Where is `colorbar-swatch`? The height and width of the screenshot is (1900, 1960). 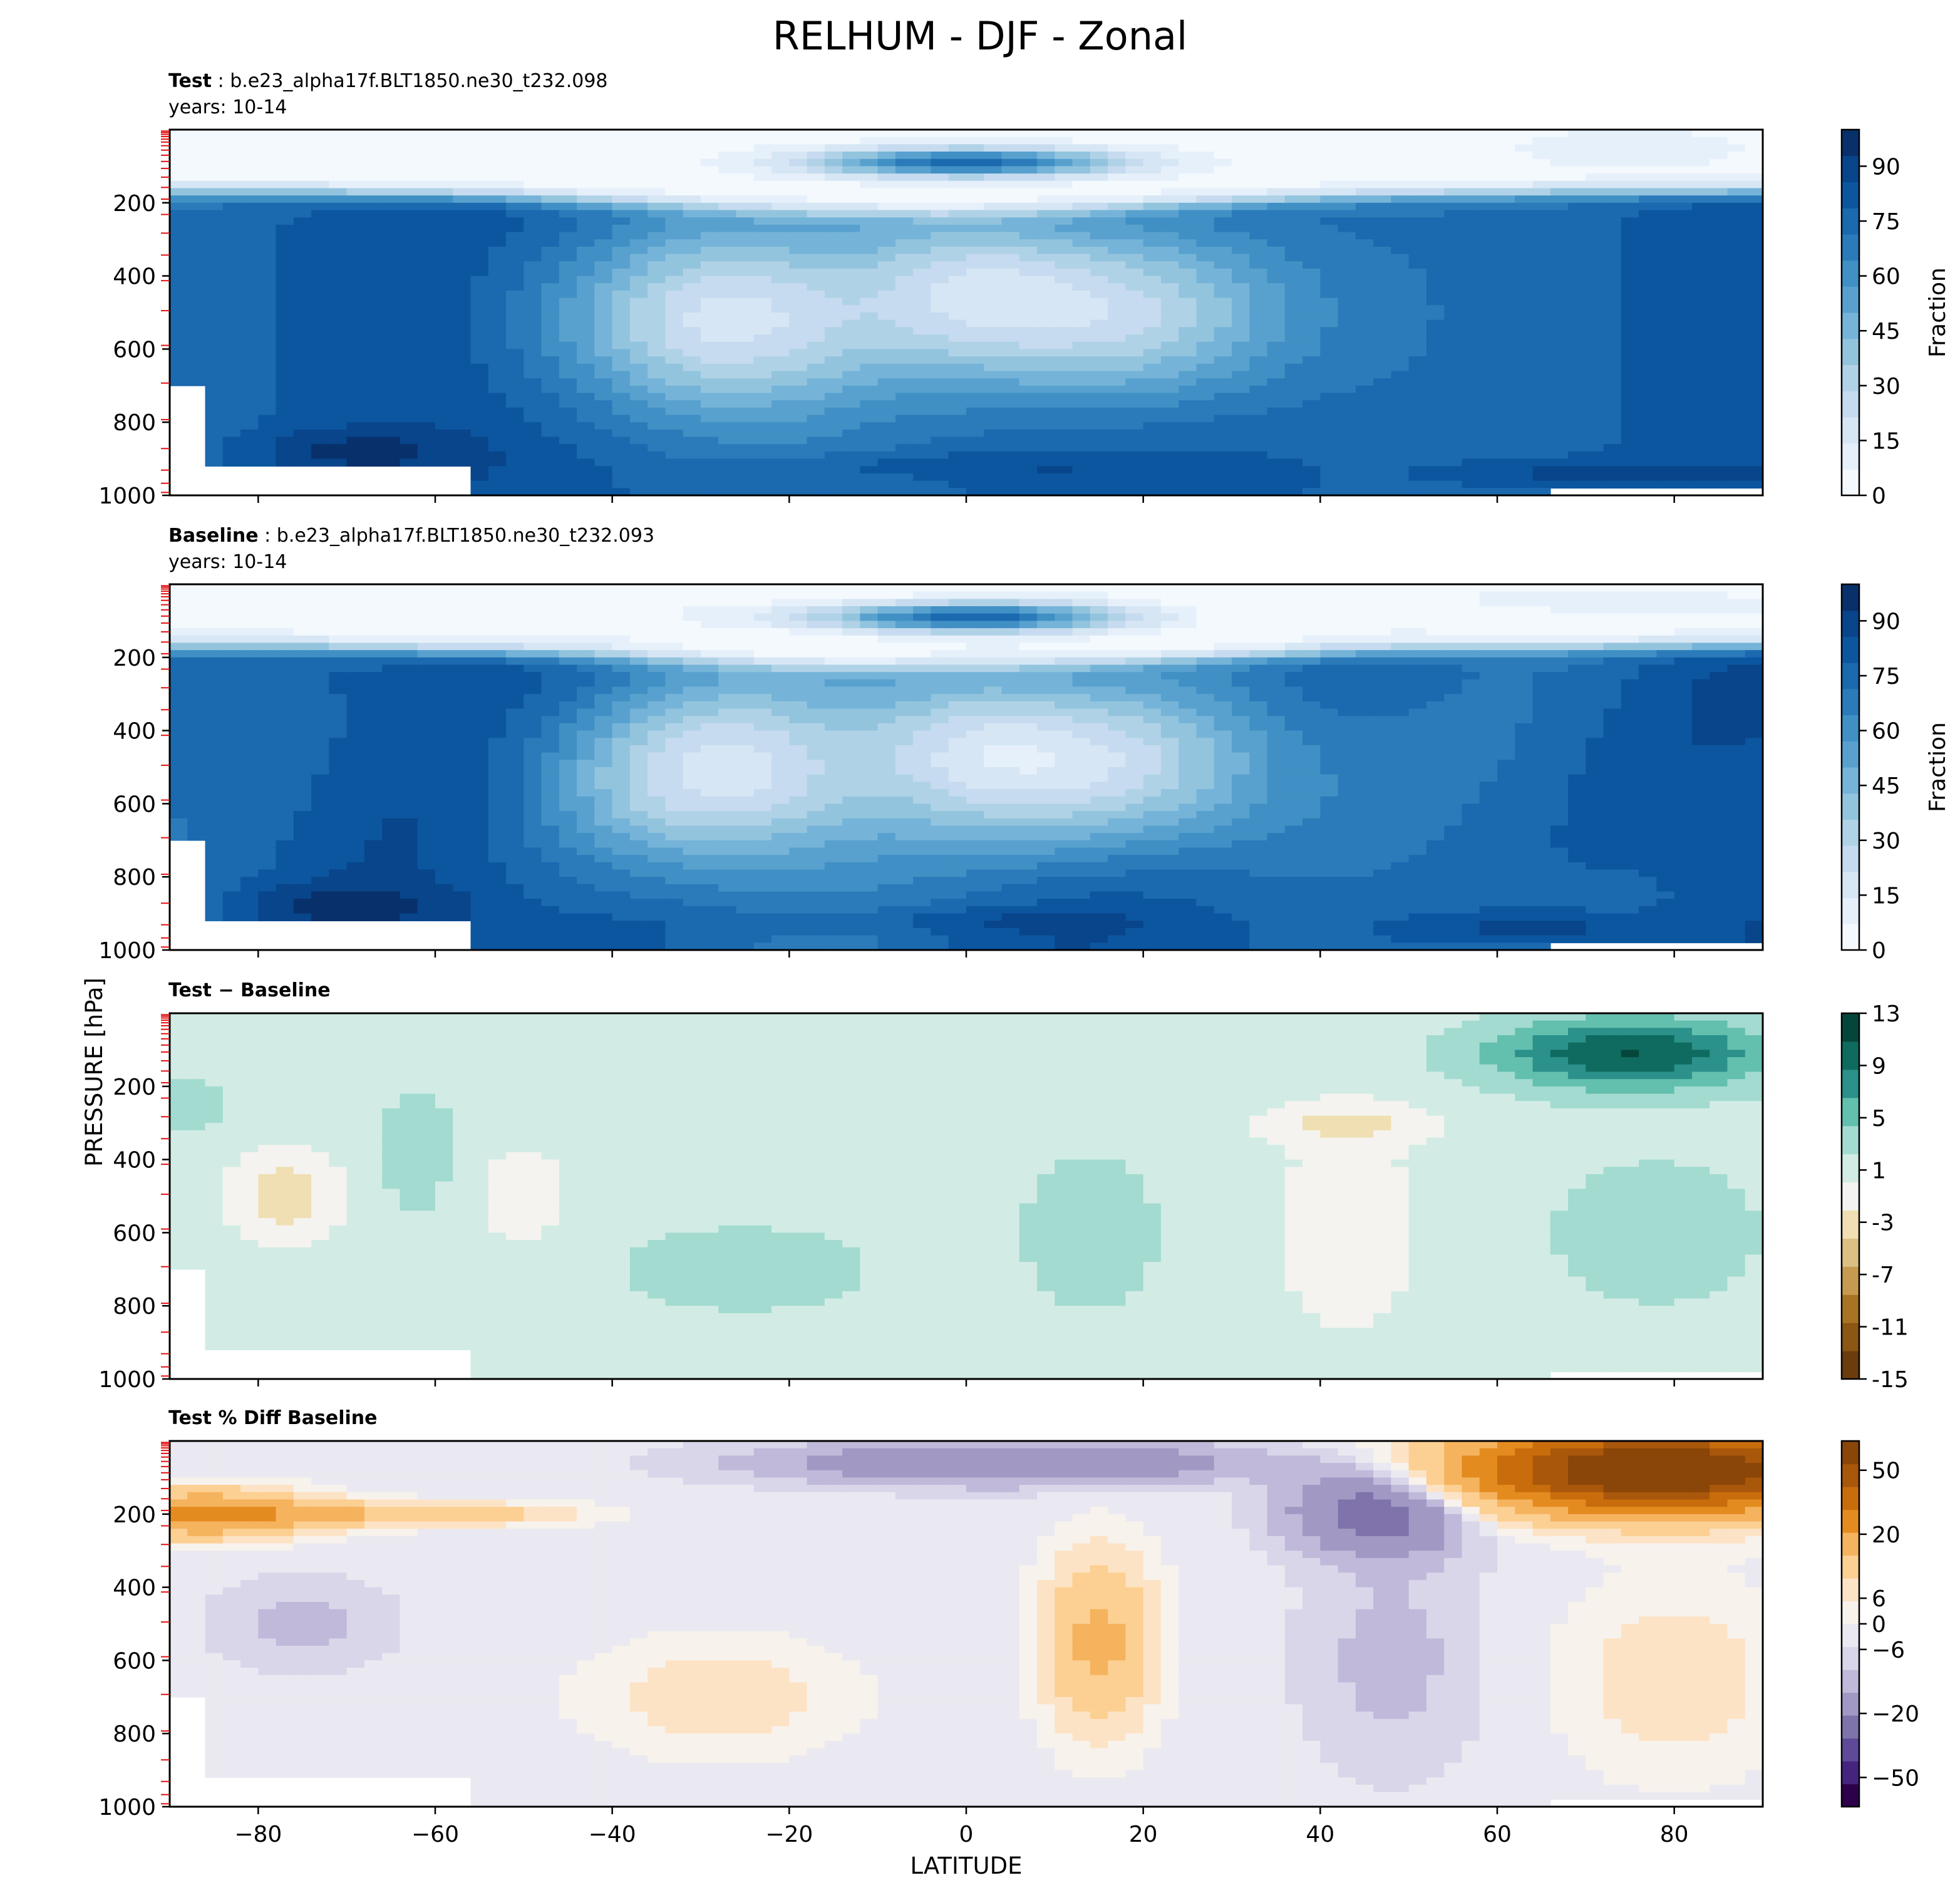
colorbar-swatch is located at coordinates (1851, 299).